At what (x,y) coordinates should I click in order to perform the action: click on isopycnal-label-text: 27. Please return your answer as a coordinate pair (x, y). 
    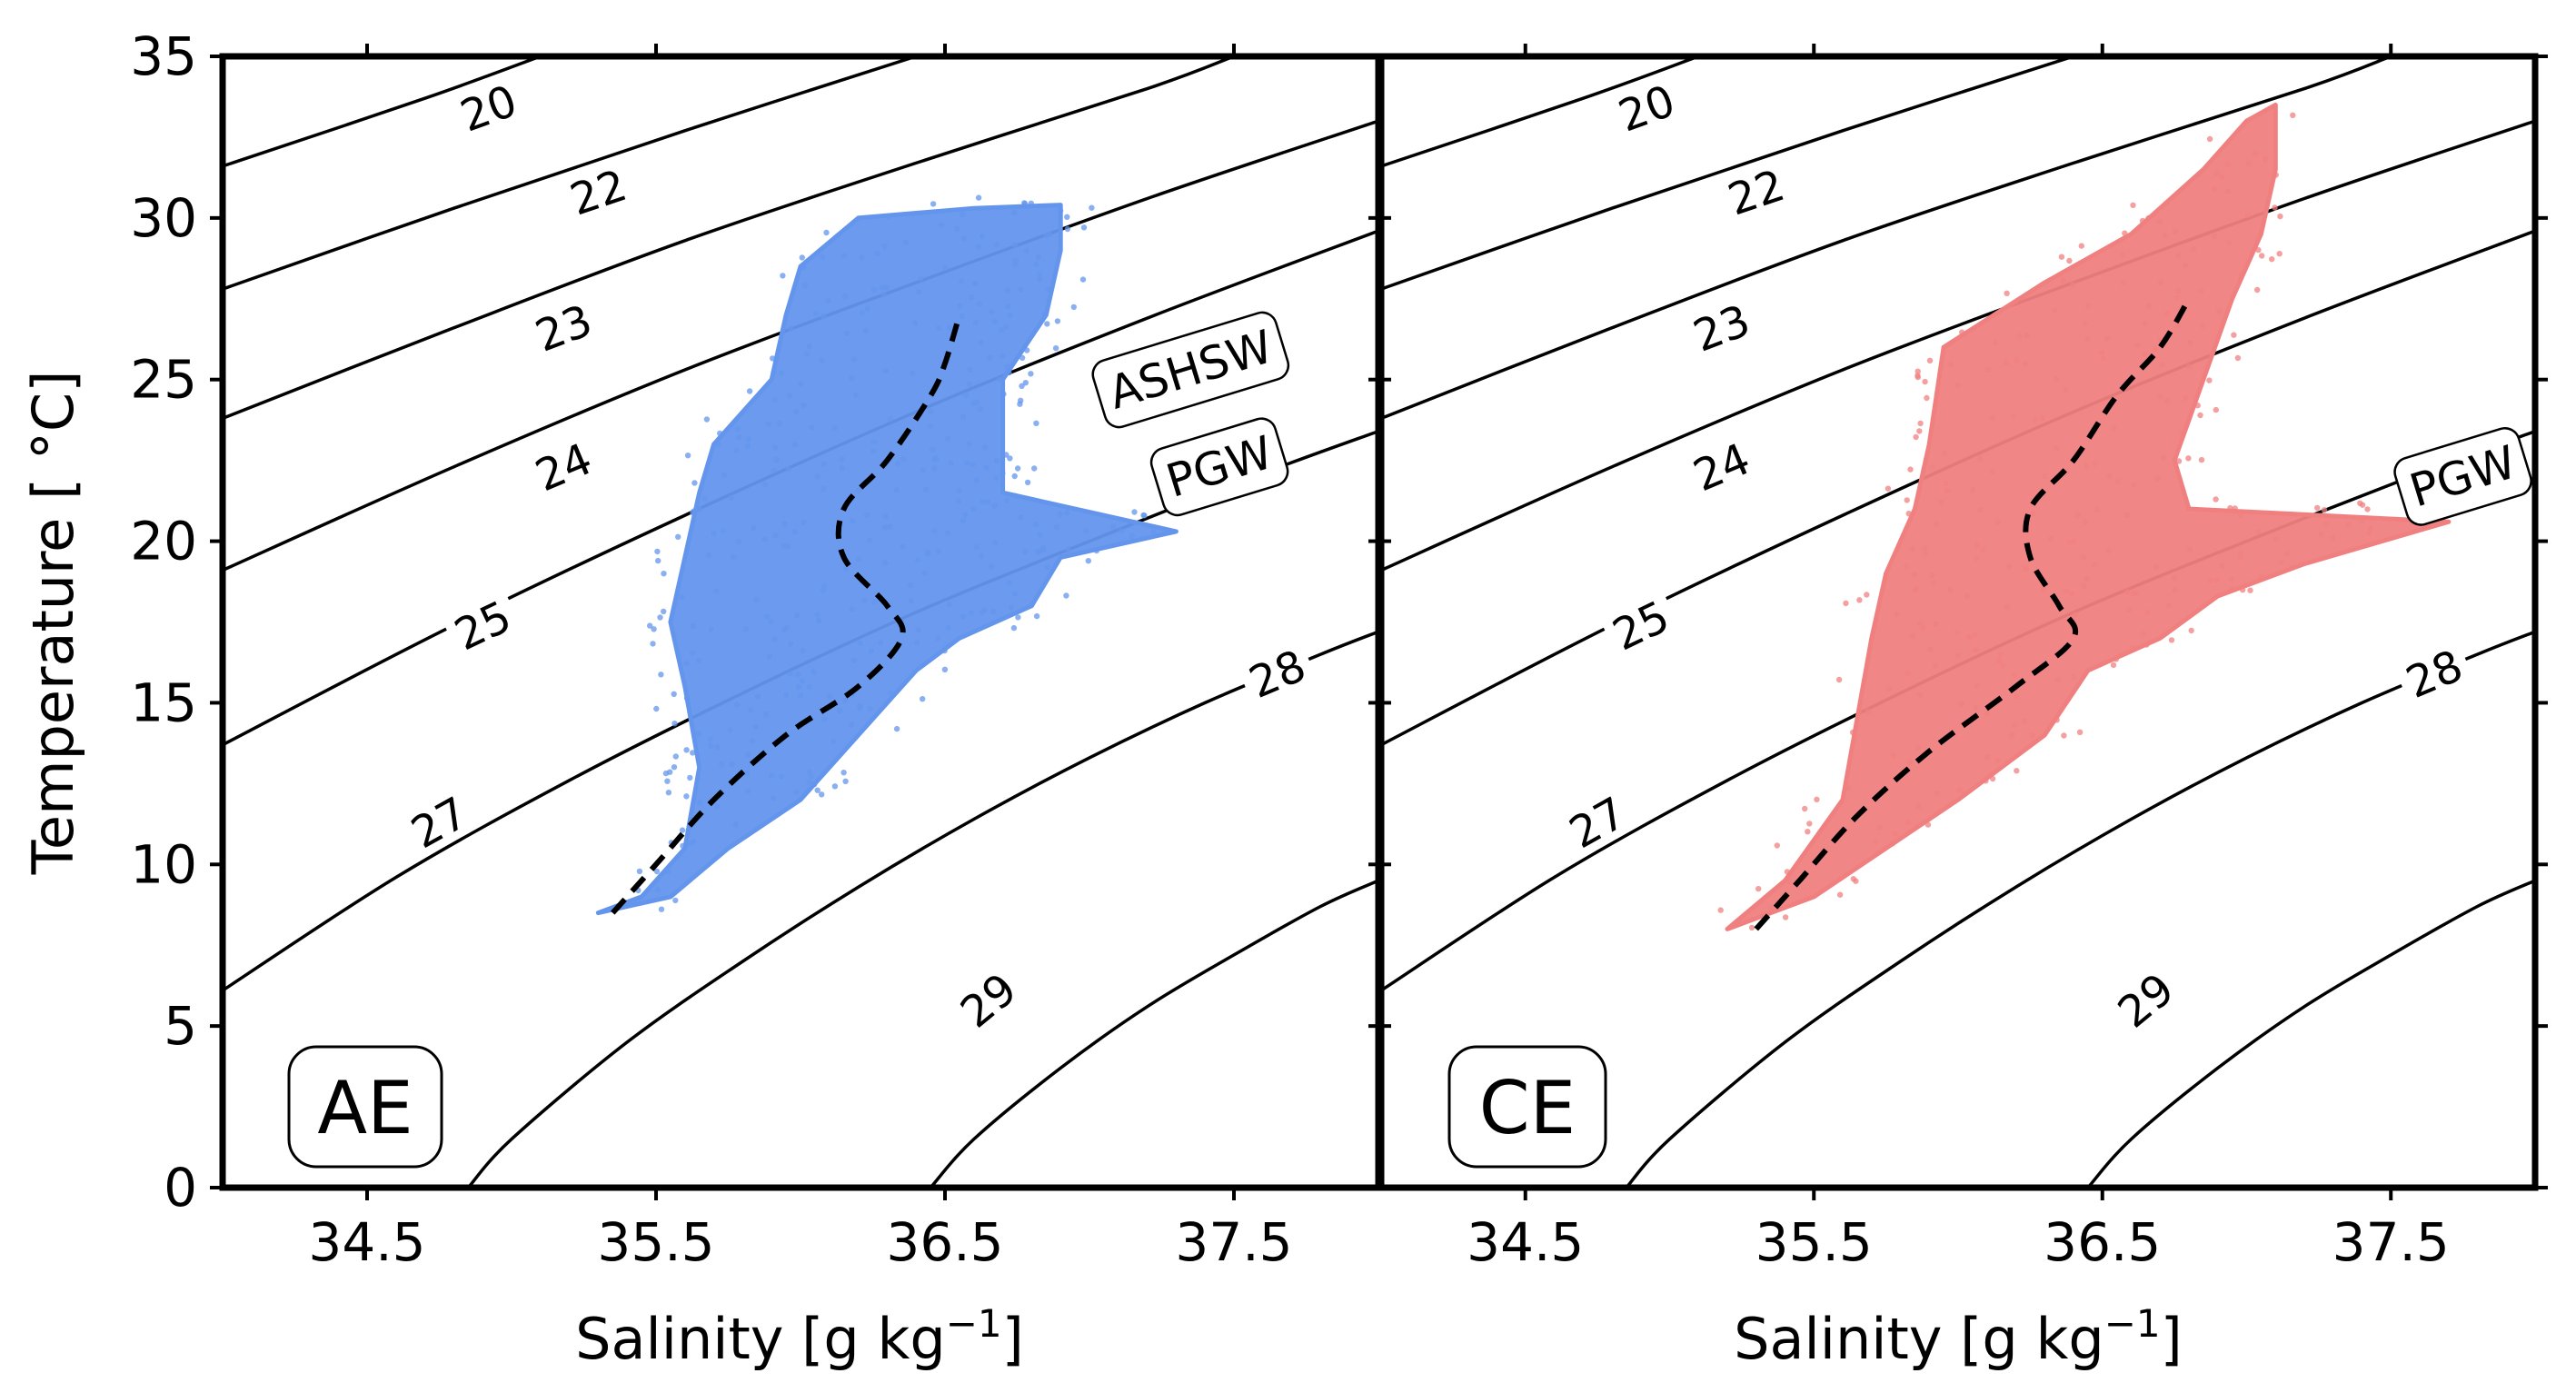
    Looking at the image, I should click on (440, 824).